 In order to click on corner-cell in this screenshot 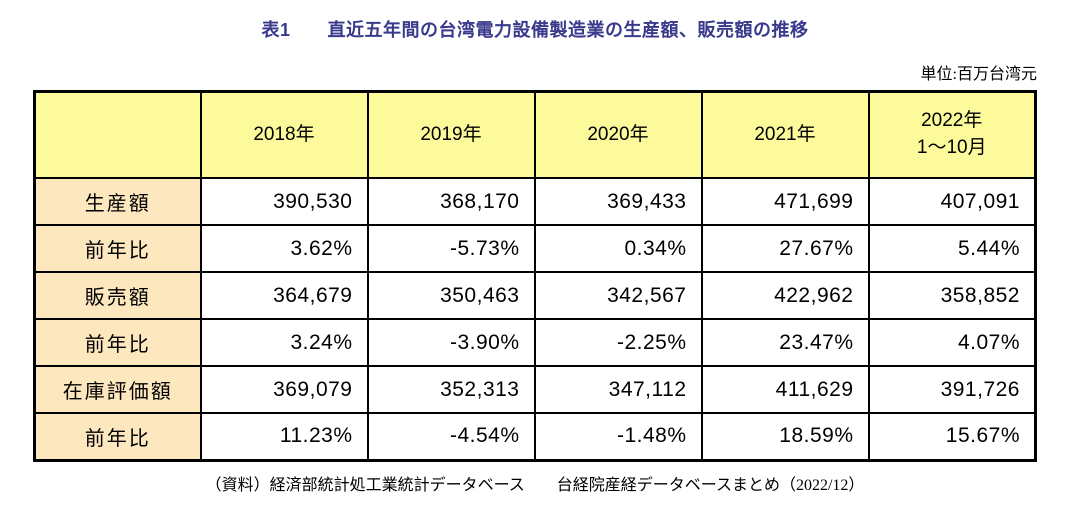, I will do `click(117, 134)`.